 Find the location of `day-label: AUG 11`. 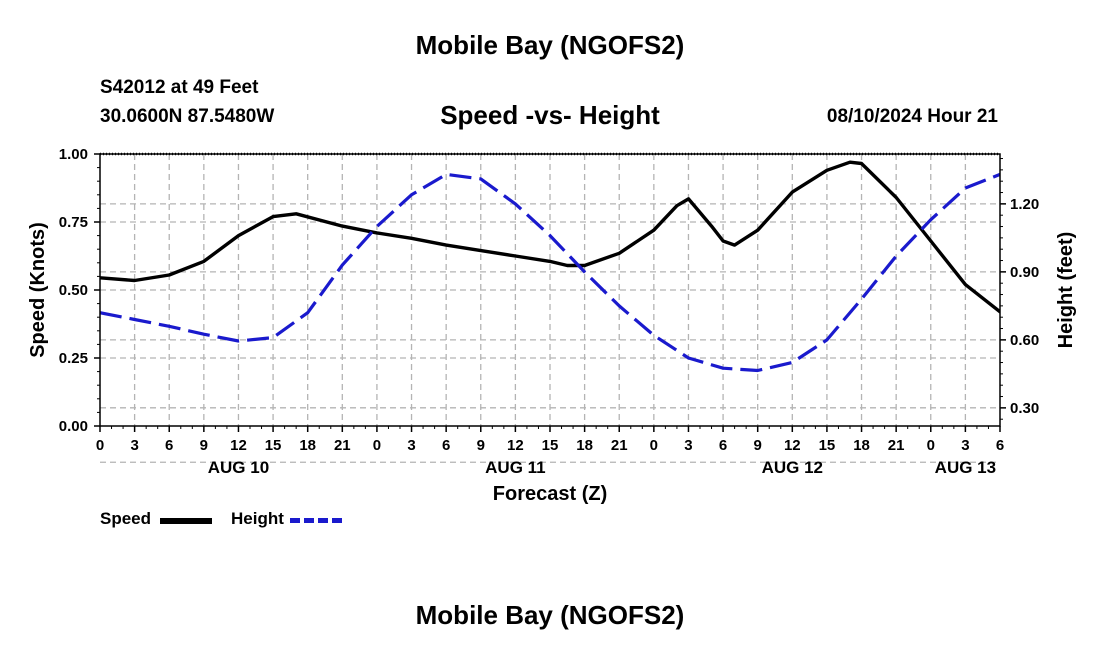

day-label: AUG 11 is located at coordinates (515, 467).